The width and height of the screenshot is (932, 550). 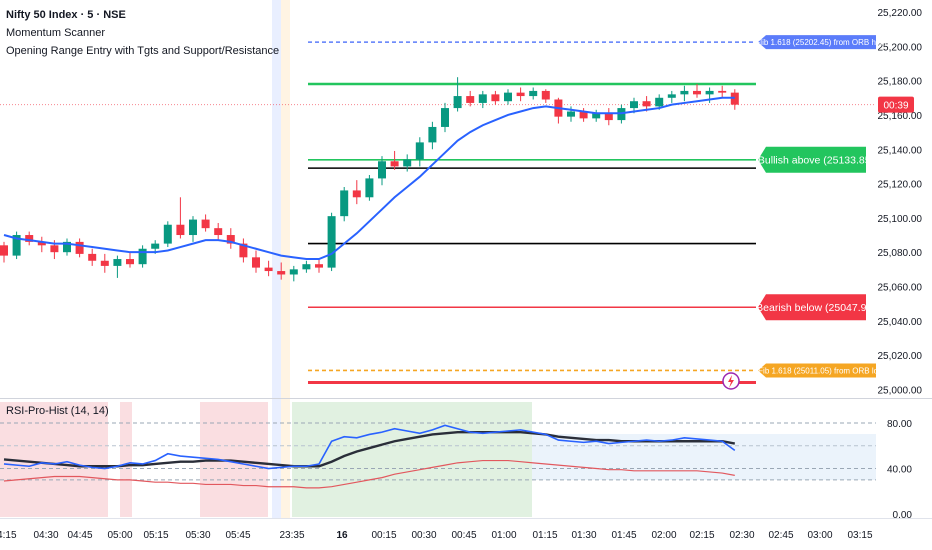 What do you see at coordinates (701, 535) in the screenshot?
I see `time-tick-label: 02:15` at bounding box center [701, 535].